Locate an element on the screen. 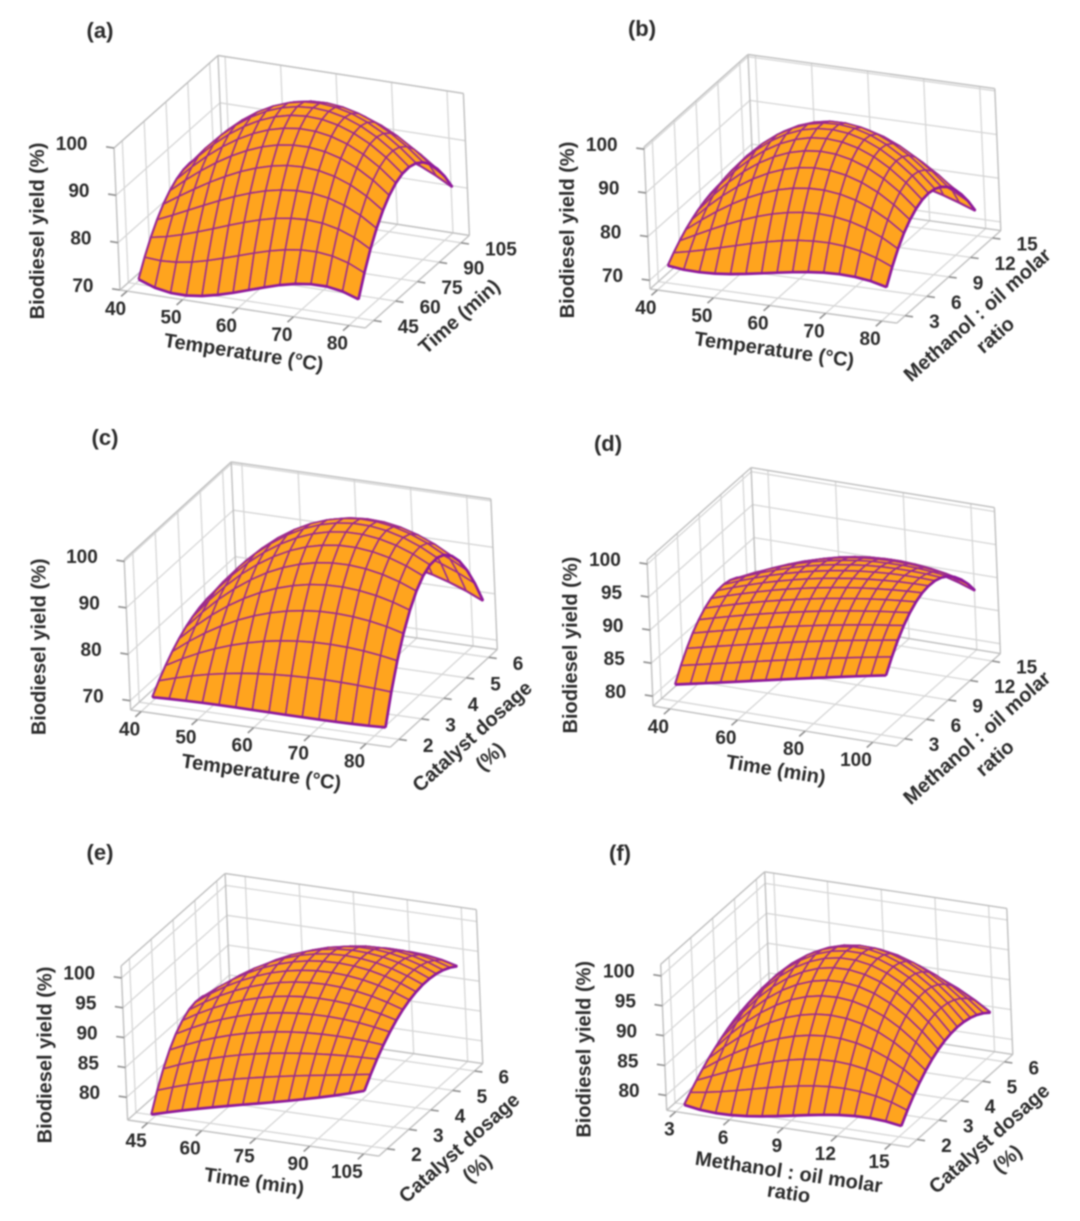  svg-text: (b) is located at coordinates (642, 28).